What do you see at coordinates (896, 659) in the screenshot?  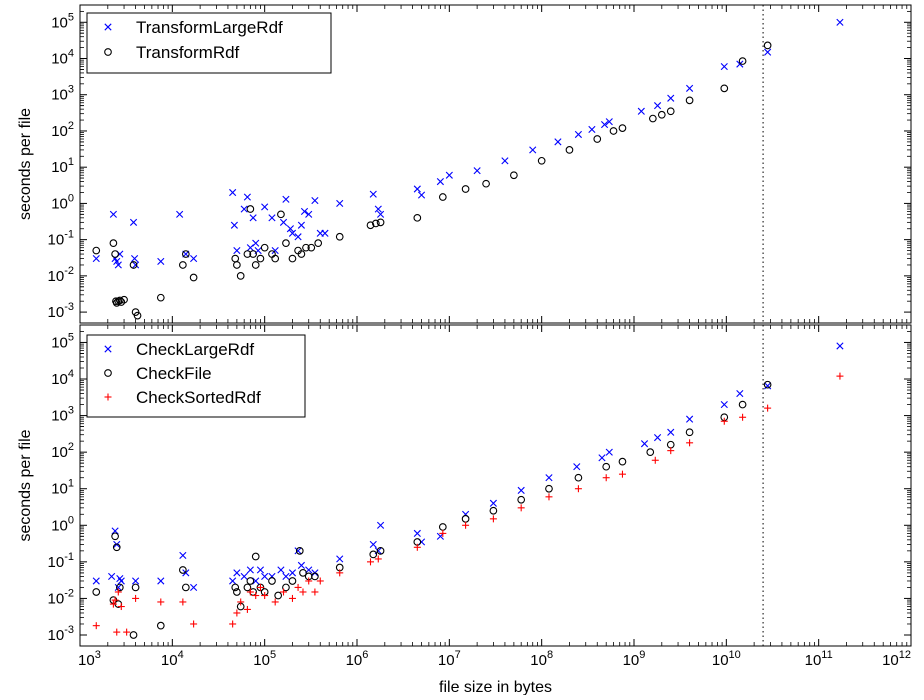 I see `x-tick-label: 1012` at bounding box center [896, 659].